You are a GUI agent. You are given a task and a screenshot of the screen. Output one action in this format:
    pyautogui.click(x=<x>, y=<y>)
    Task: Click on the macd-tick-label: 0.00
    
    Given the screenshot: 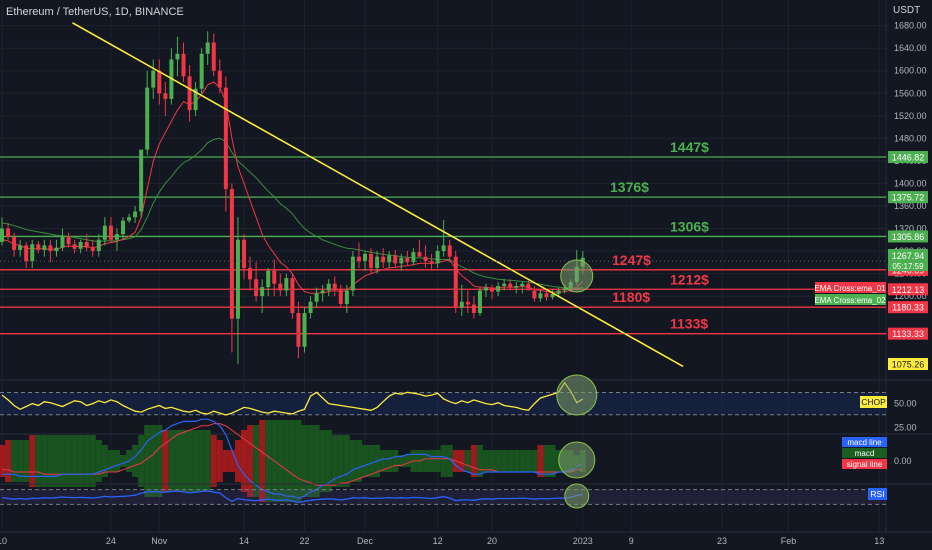 What is the action you would take?
    pyautogui.click(x=903, y=461)
    